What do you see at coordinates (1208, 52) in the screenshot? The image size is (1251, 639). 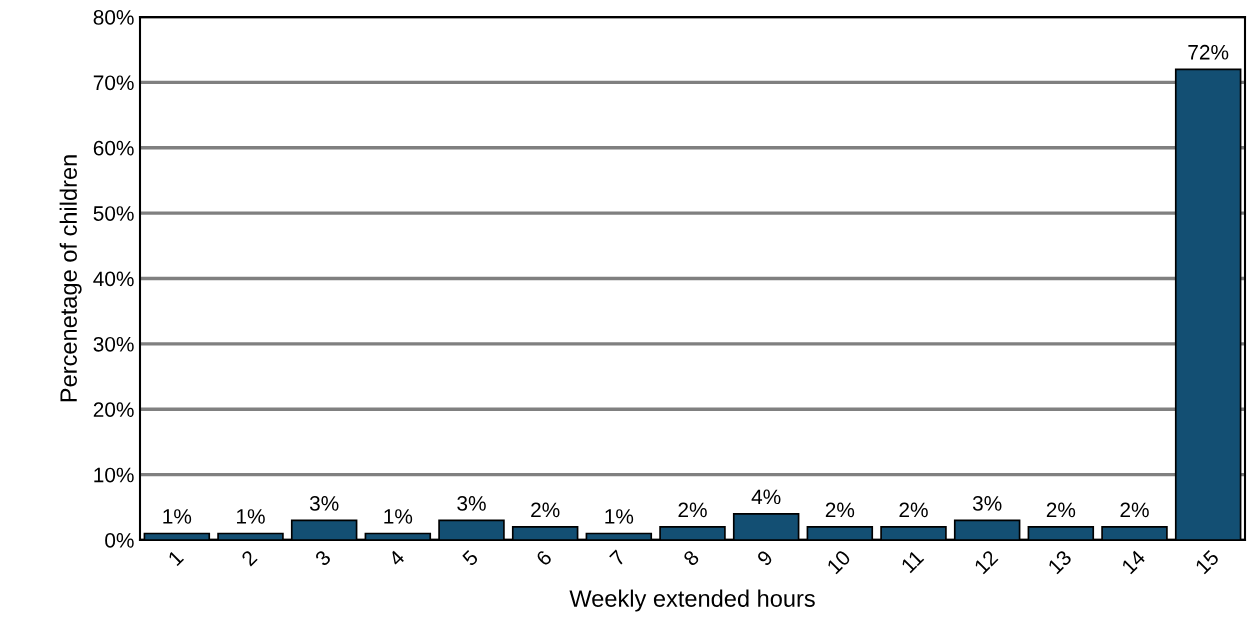 I see `data-label: 72%` at bounding box center [1208, 52].